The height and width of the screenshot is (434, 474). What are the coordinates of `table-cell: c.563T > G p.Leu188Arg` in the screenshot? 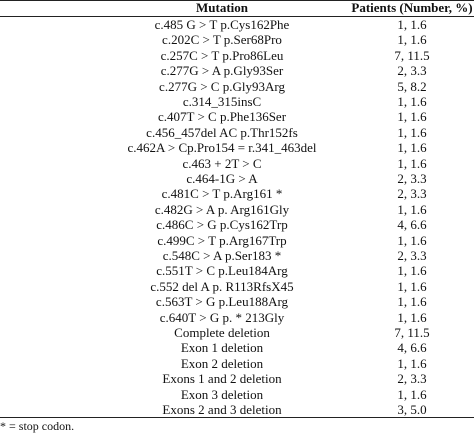 It's located at (222, 302).